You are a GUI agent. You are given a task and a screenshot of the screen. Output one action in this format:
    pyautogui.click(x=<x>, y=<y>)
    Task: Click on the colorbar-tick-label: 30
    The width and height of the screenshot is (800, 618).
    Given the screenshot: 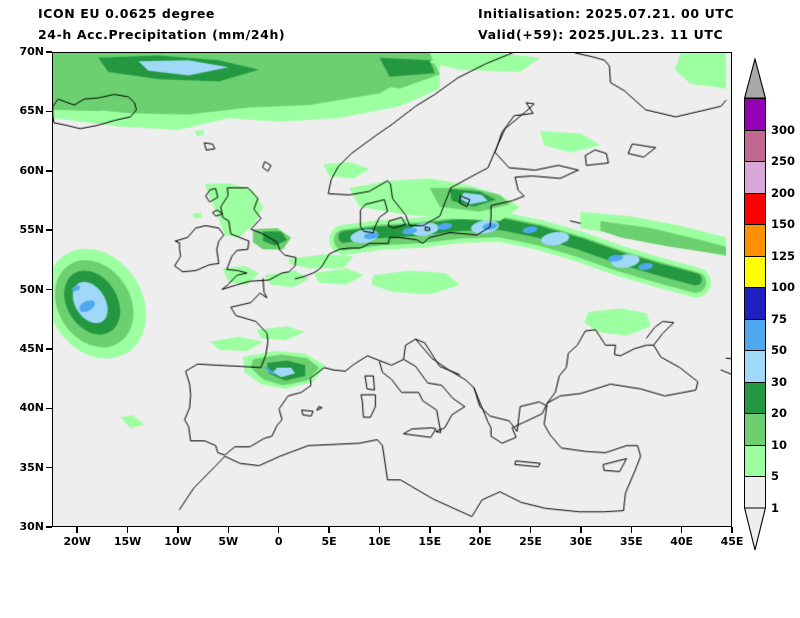 What is the action you would take?
    pyautogui.click(x=779, y=381)
    